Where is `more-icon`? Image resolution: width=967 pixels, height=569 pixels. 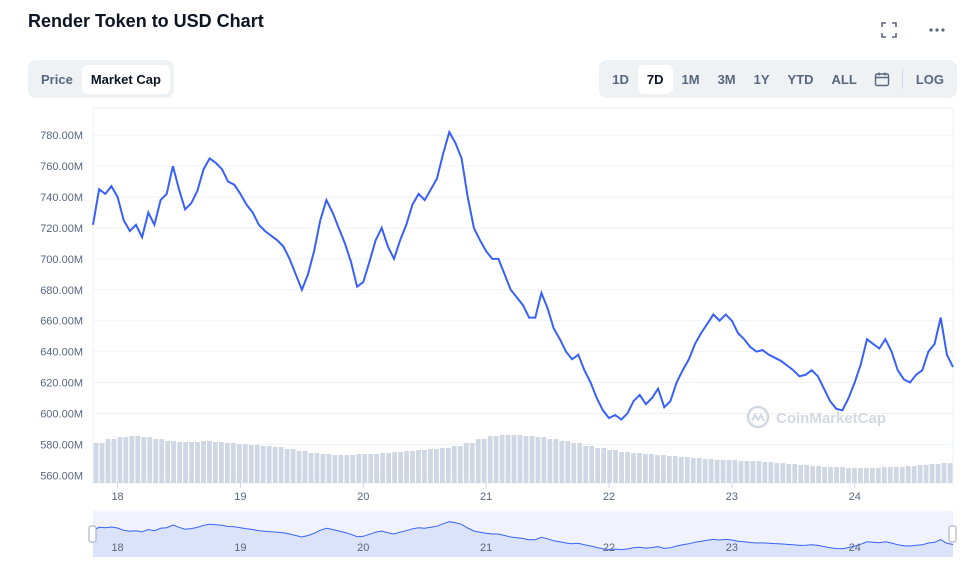
more-icon is located at coordinates (937, 30).